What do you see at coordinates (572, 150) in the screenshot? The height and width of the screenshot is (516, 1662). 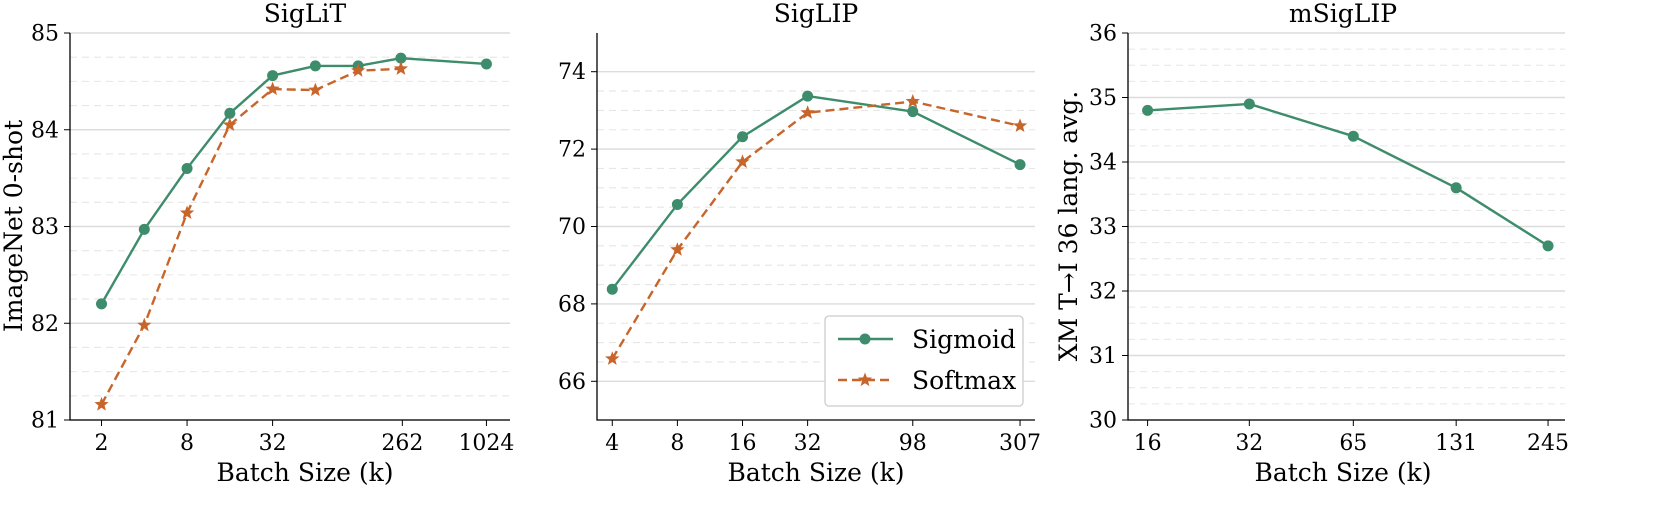 I see `y-tick-label: 72` at bounding box center [572, 150].